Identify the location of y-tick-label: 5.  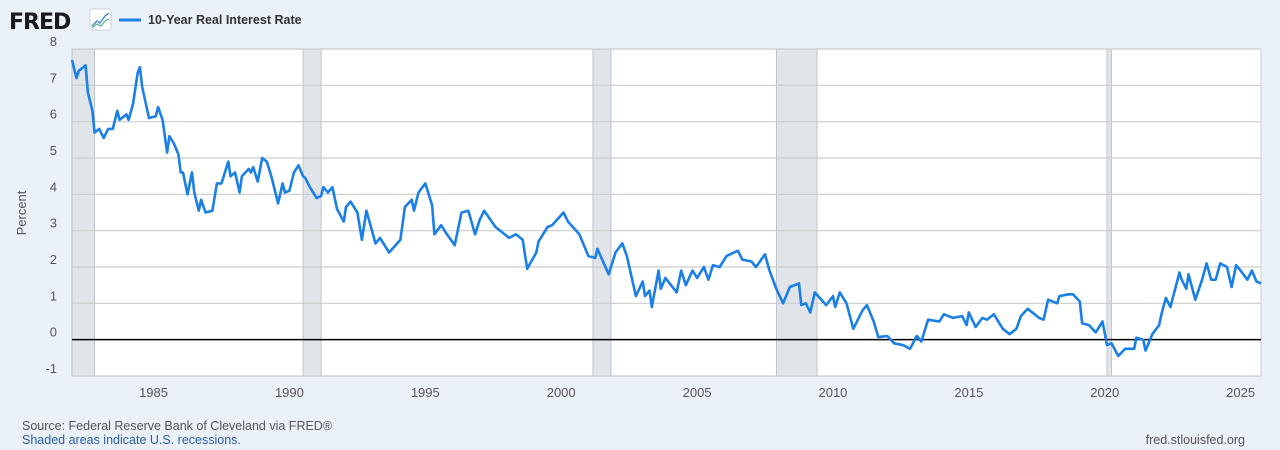
(53, 150).